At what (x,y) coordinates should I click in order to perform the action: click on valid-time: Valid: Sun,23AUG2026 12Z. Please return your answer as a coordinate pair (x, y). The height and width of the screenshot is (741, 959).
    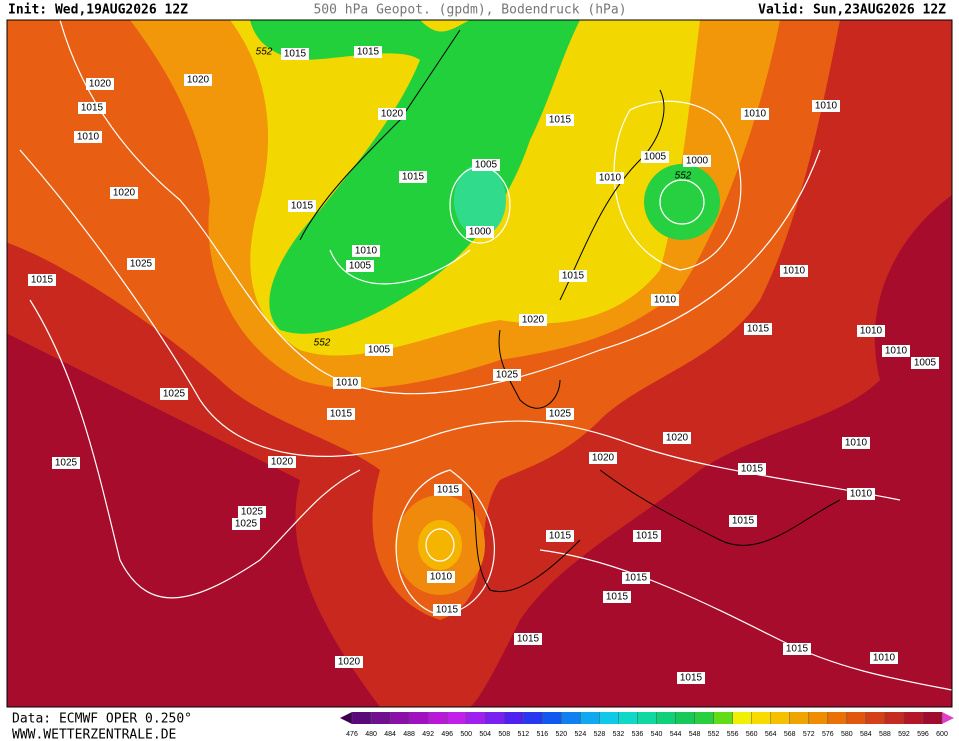
    Looking at the image, I should click on (852, 10).